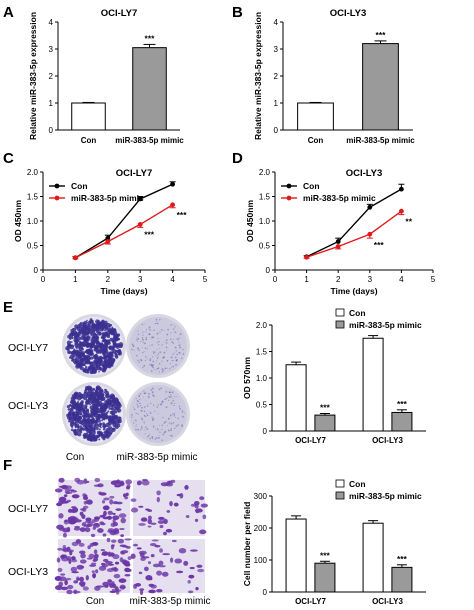 This screenshot has height=610, width=474. Describe the element at coordinates (108, 279) in the screenshot. I see `chart-c-x-tick-label: 2` at that location.